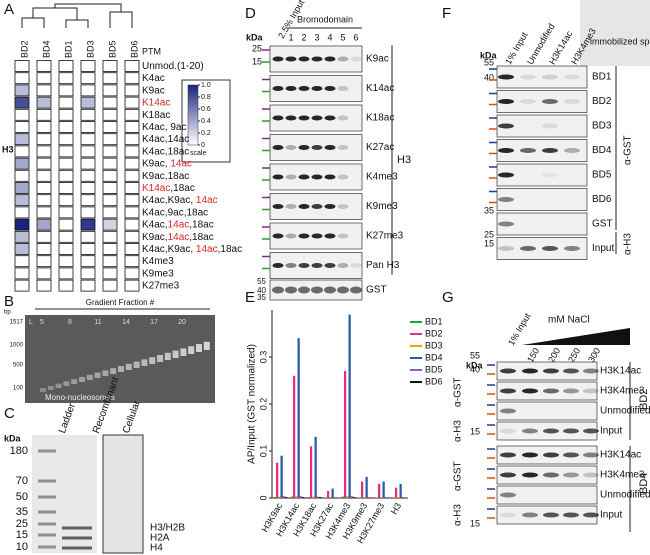 Image resolution: width=650 pixels, height=555 pixels. What do you see at coordinates (9, 413) in the screenshot?
I see `panel-label: C` at bounding box center [9, 413].